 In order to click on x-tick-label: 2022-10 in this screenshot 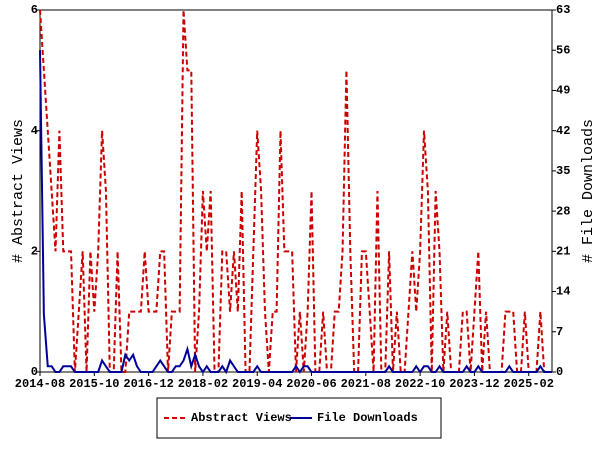, I will do `click(420, 384)`.